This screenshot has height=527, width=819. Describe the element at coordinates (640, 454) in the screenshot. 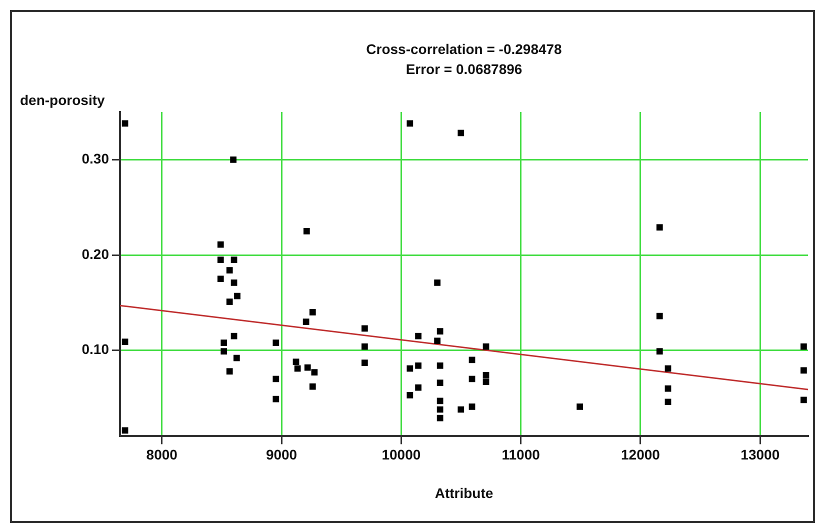

I see `x-tick-label: 12000` at that location.